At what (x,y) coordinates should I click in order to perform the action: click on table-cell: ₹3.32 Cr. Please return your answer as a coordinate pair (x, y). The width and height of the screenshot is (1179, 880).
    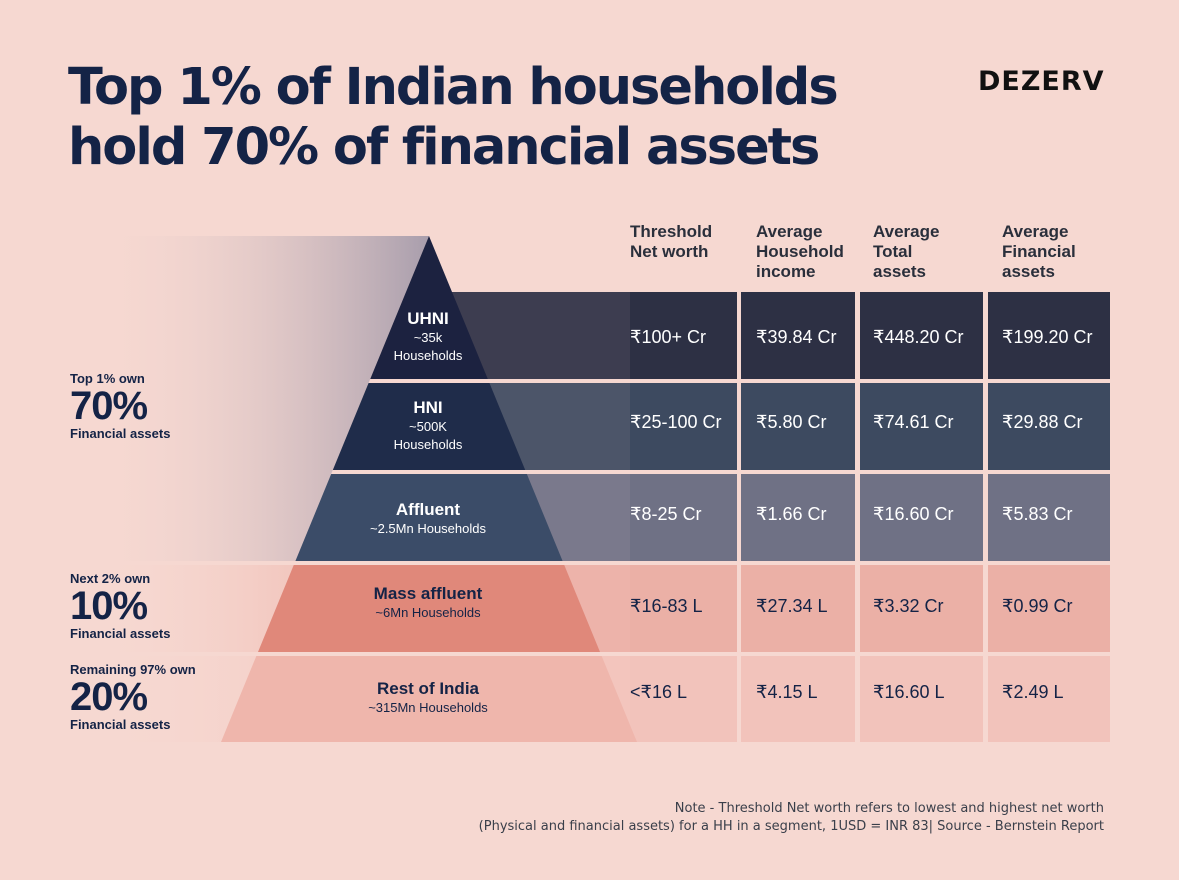
    Looking at the image, I should click on (908, 606).